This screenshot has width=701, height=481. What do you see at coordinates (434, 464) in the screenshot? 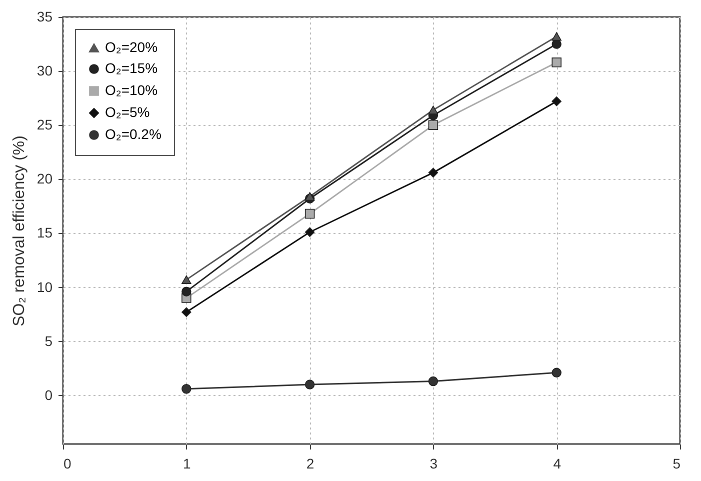
I see `x-tick-label: 3` at bounding box center [434, 464].